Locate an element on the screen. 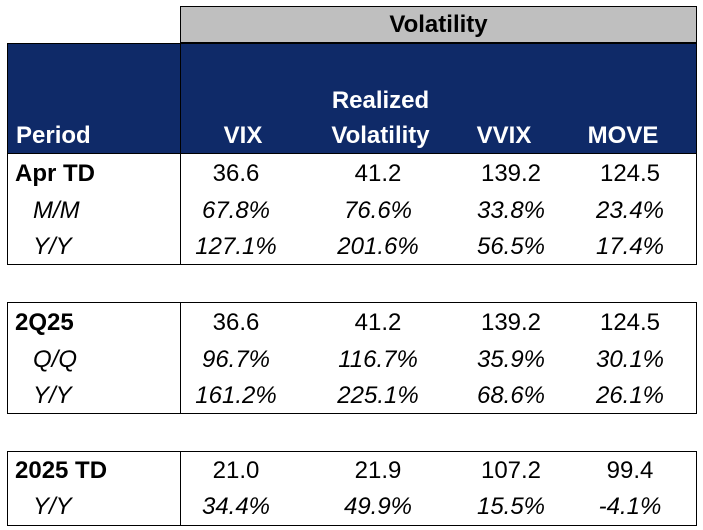  table-row: Y/Y 127.1% 201.6% 56.5% 17.4% is located at coordinates (352, 246).